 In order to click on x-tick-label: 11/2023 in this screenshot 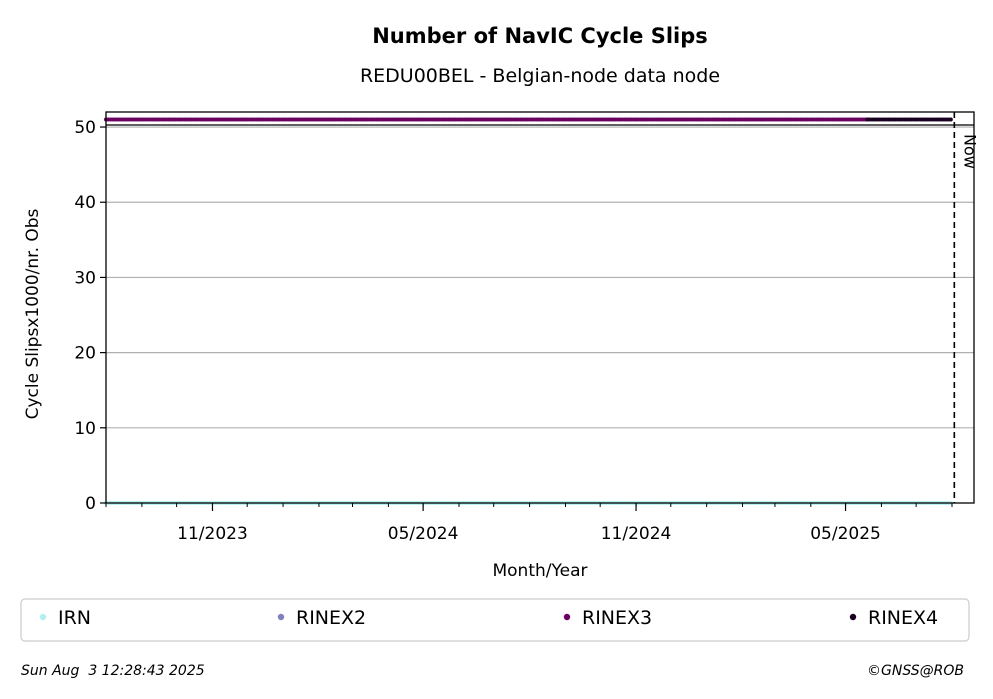, I will do `click(212, 534)`.